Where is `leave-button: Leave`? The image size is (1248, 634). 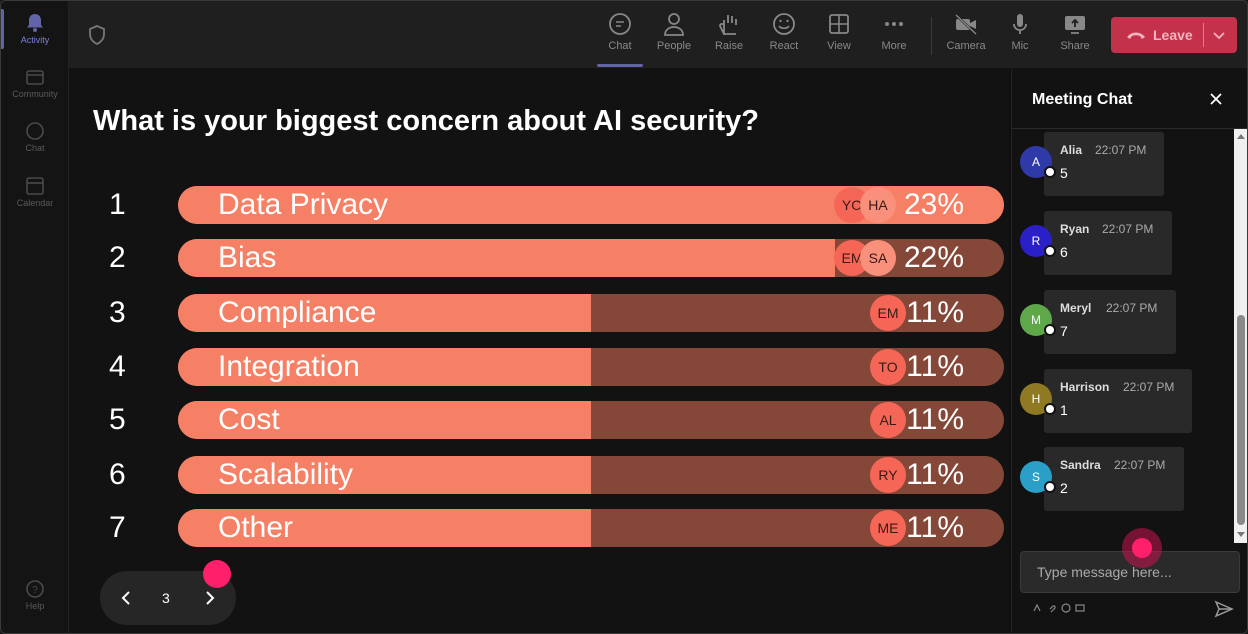 leave-button: Leave is located at coordinates (1174, 35).